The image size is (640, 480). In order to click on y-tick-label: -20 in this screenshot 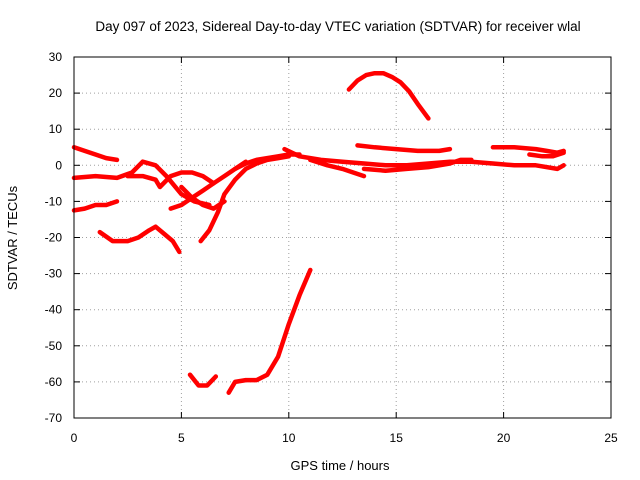, I will do `click(54, 238)`.